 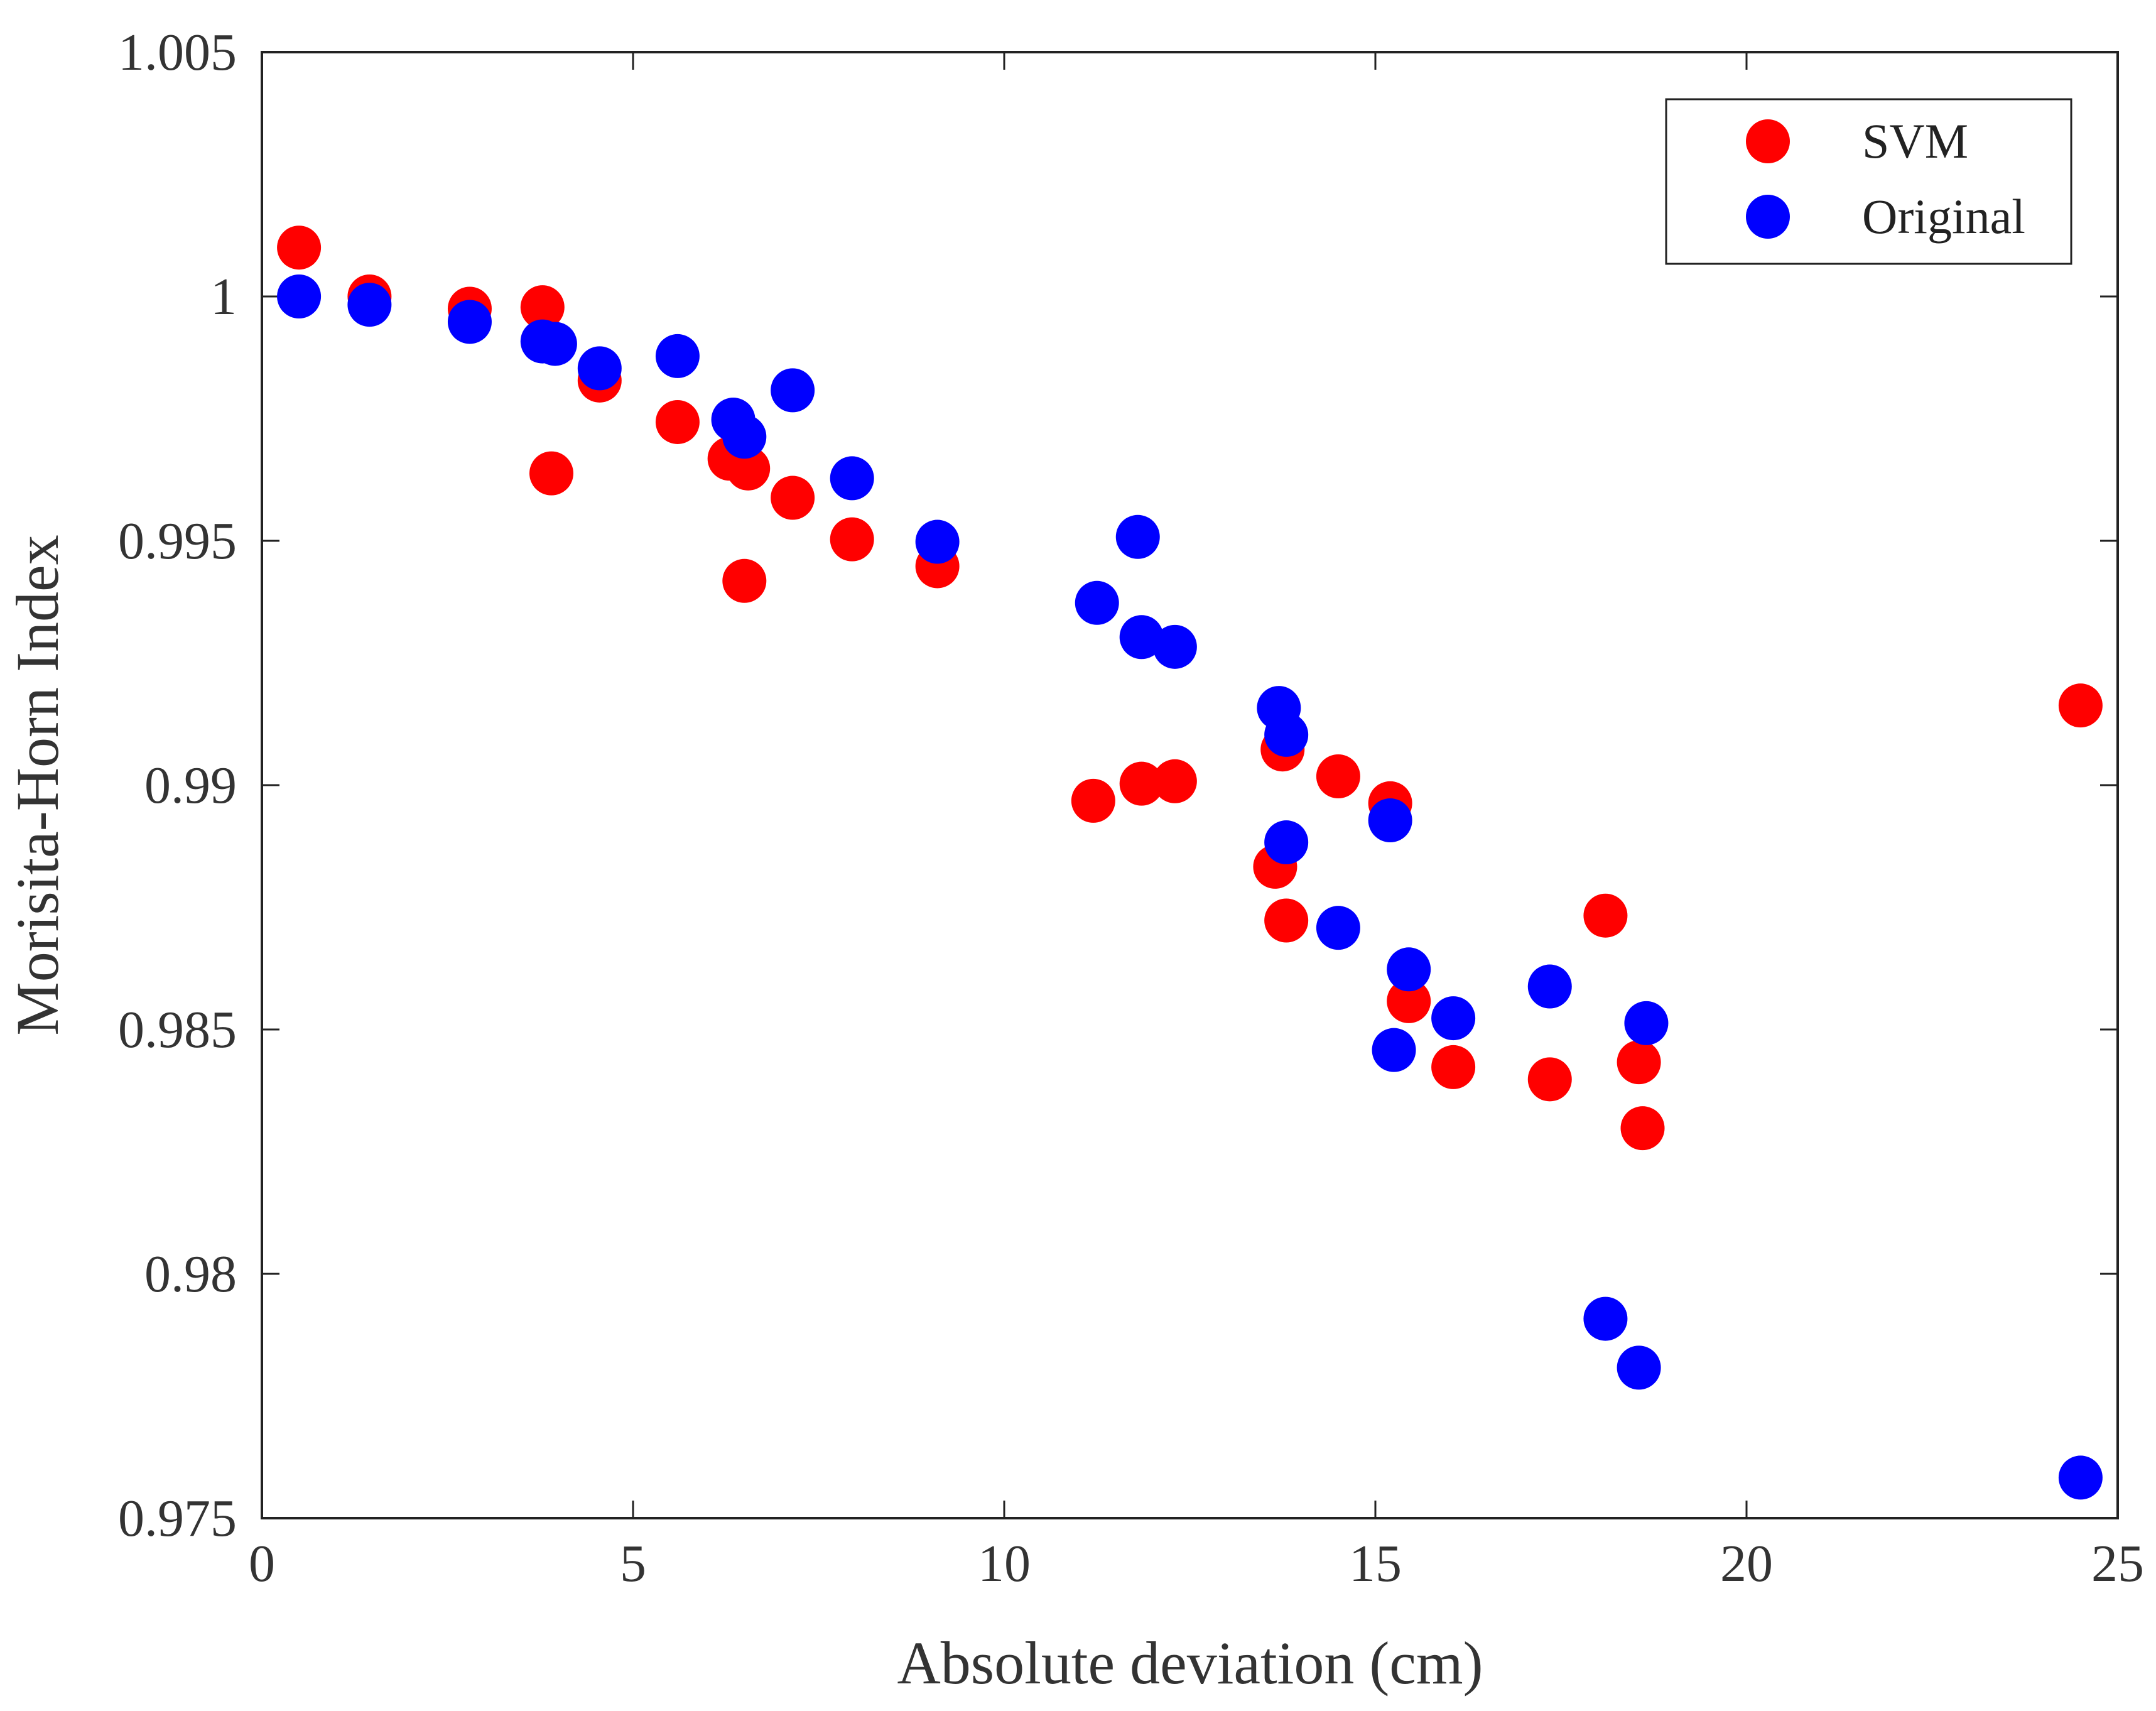 I want to click on x-tick-label: 15, so click(x=1375, y=1564).